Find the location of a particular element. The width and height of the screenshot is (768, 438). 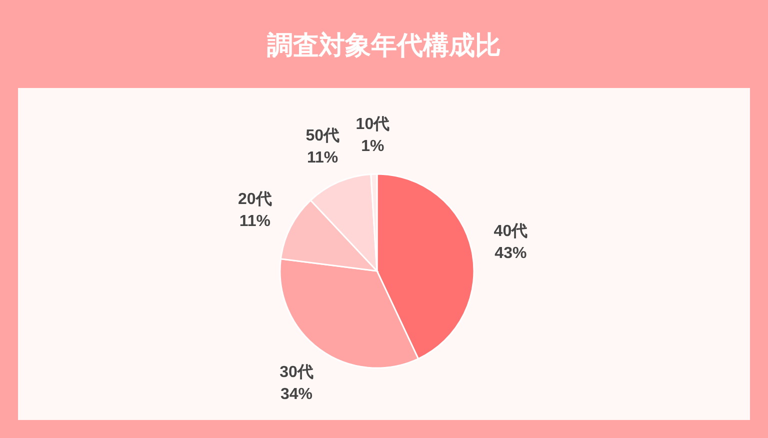

chart-title: 調査対象年代構成比 is located at coordinates (384, 45).